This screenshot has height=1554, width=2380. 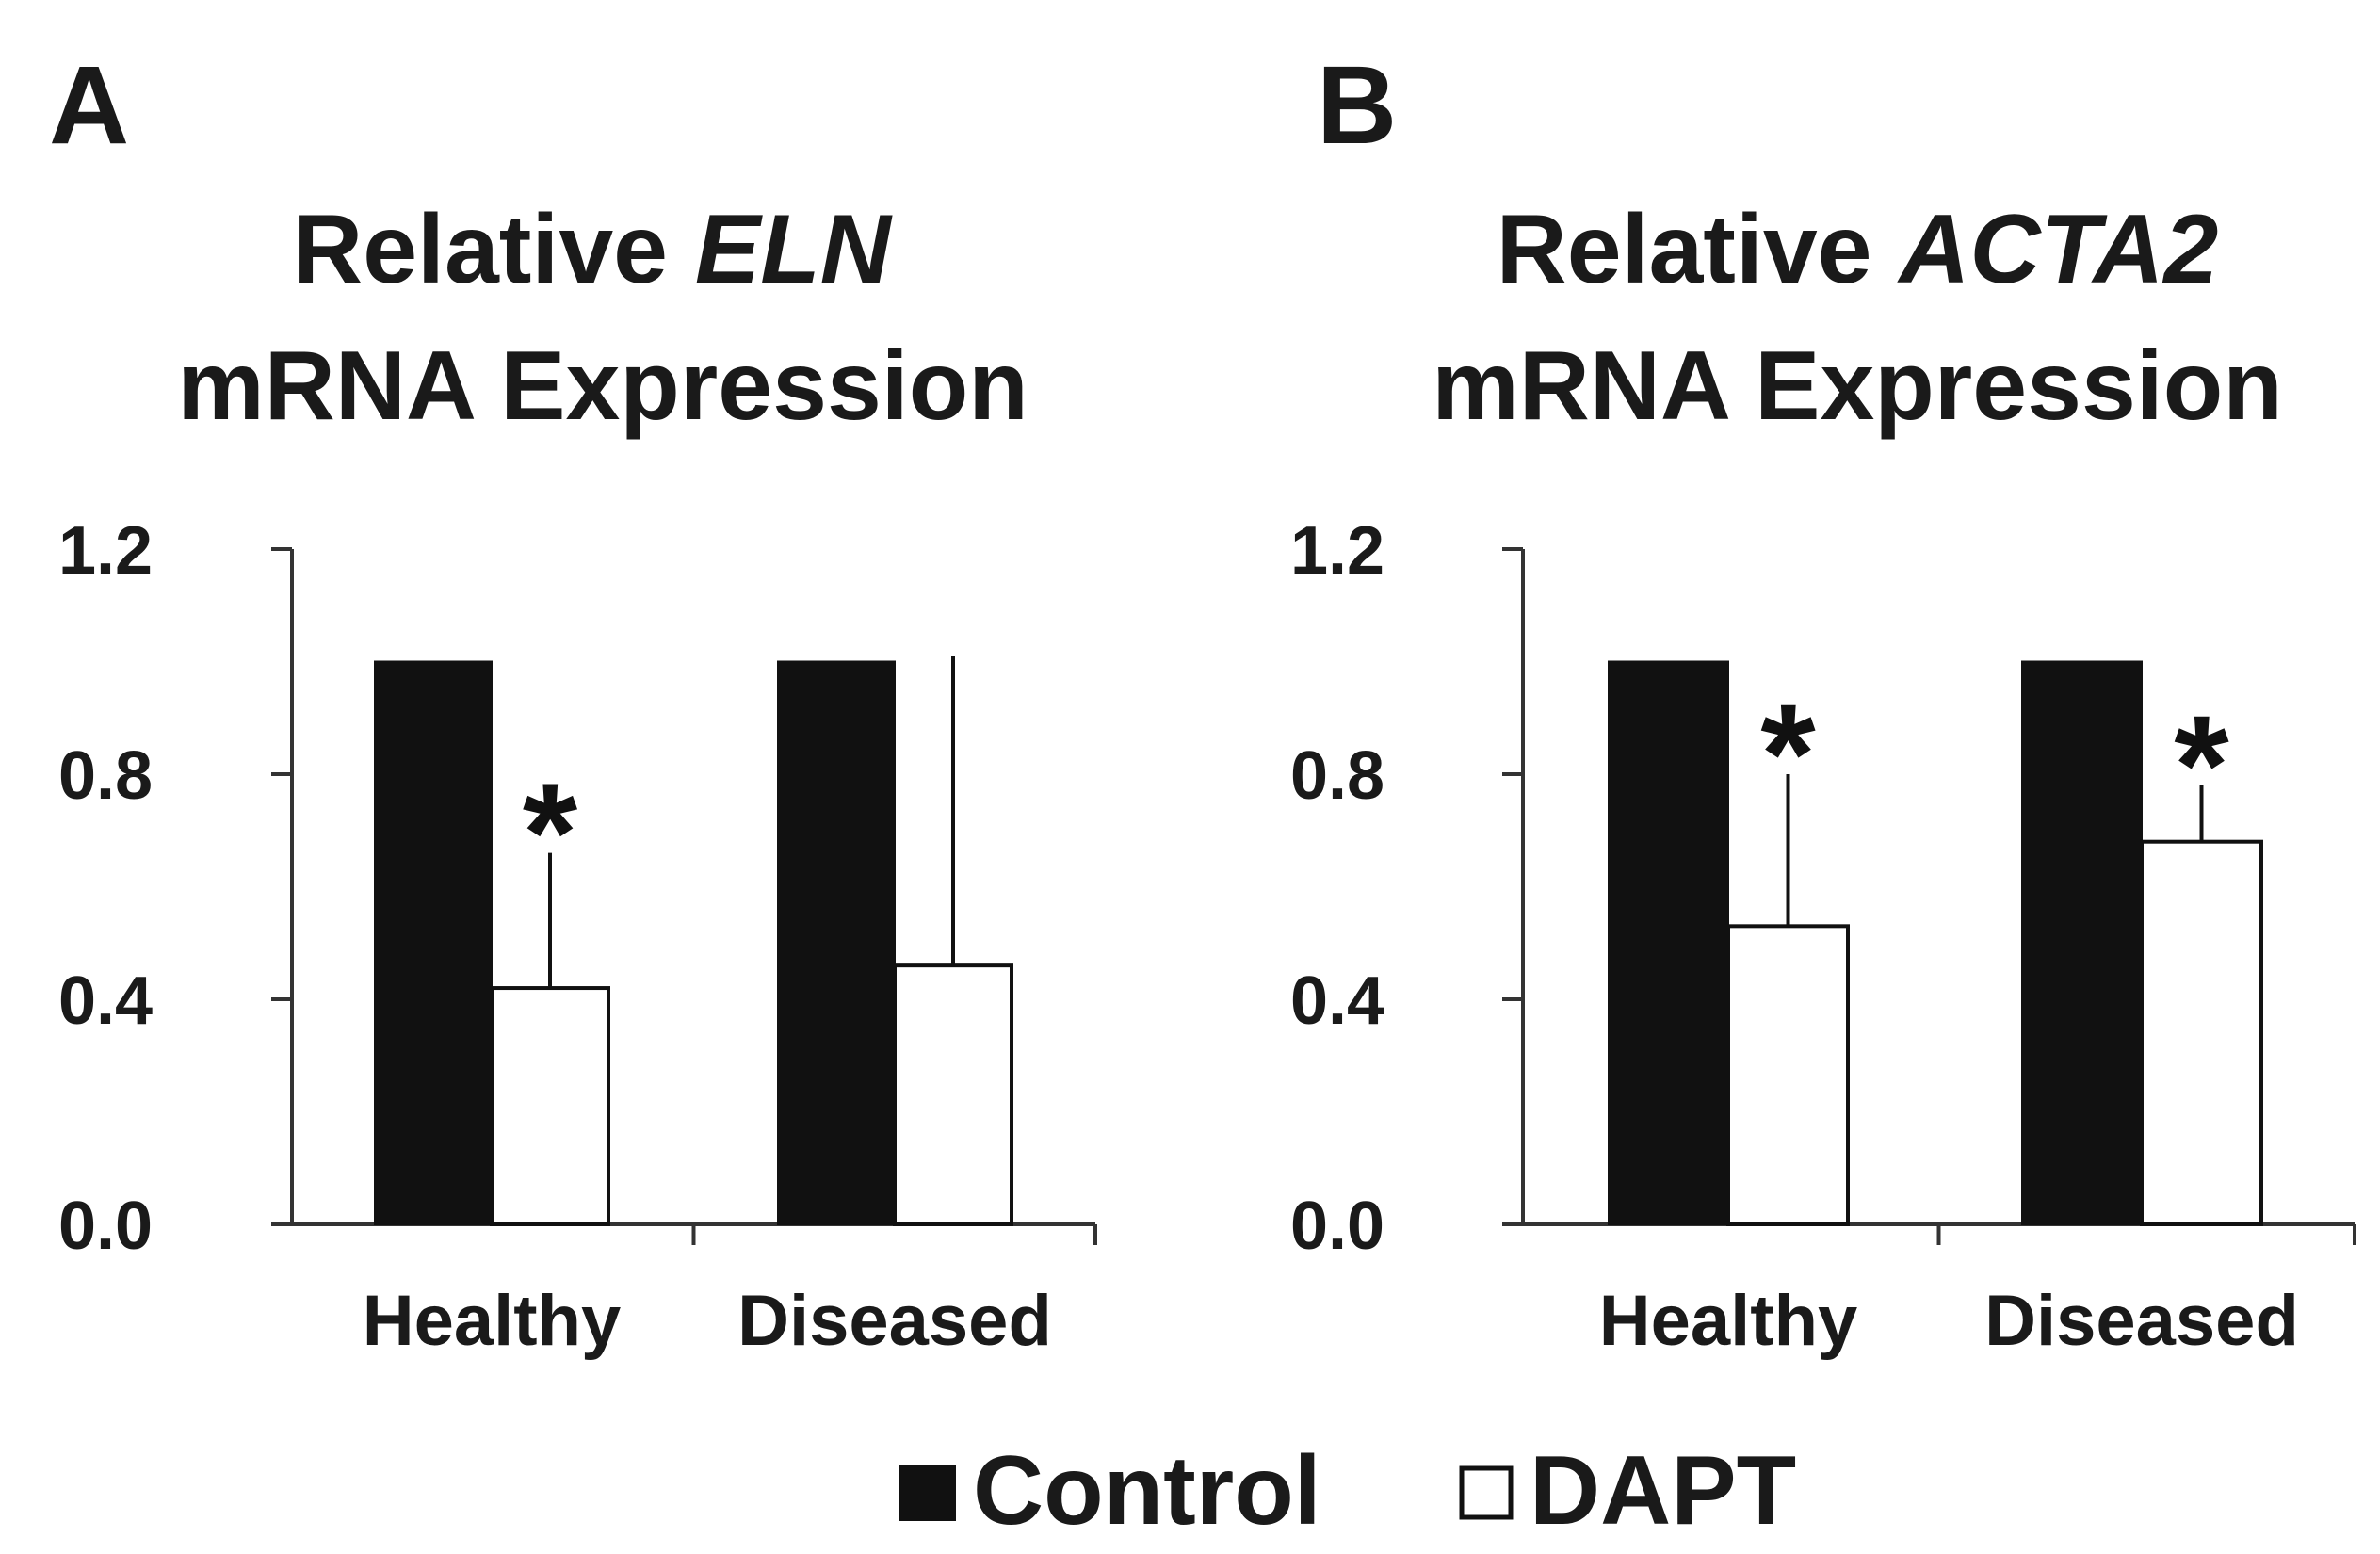 I want to click on legend-swatch-dapt, so click(x=1486, y=1492).